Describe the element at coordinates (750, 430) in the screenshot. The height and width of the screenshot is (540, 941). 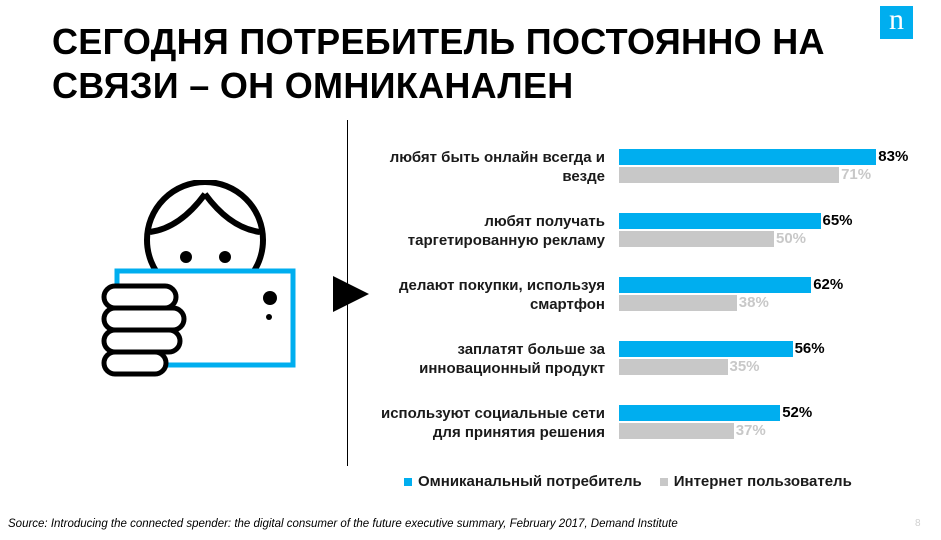
I see `data-label-internet: 37%` at that location.